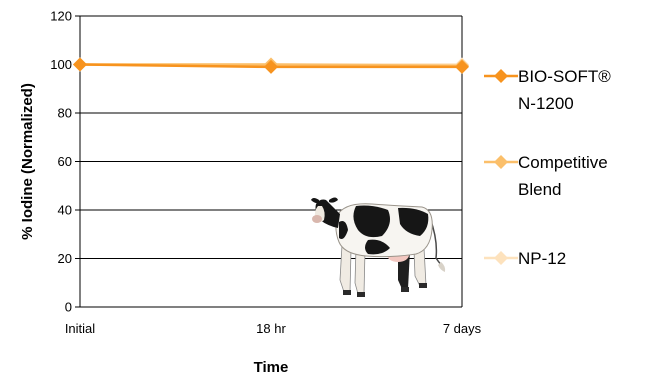  I want to click on y-tick-label: 120, so click(61, 16).